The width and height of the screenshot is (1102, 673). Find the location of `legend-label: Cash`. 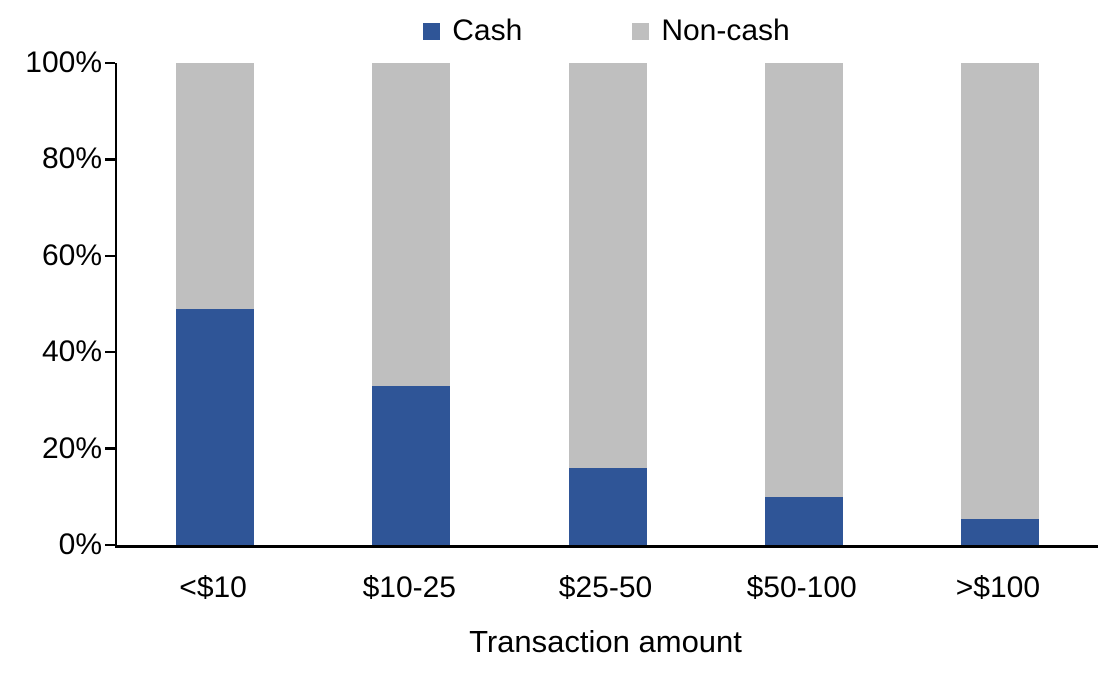

legend-label: Cash is located at coordinates (487, 30).